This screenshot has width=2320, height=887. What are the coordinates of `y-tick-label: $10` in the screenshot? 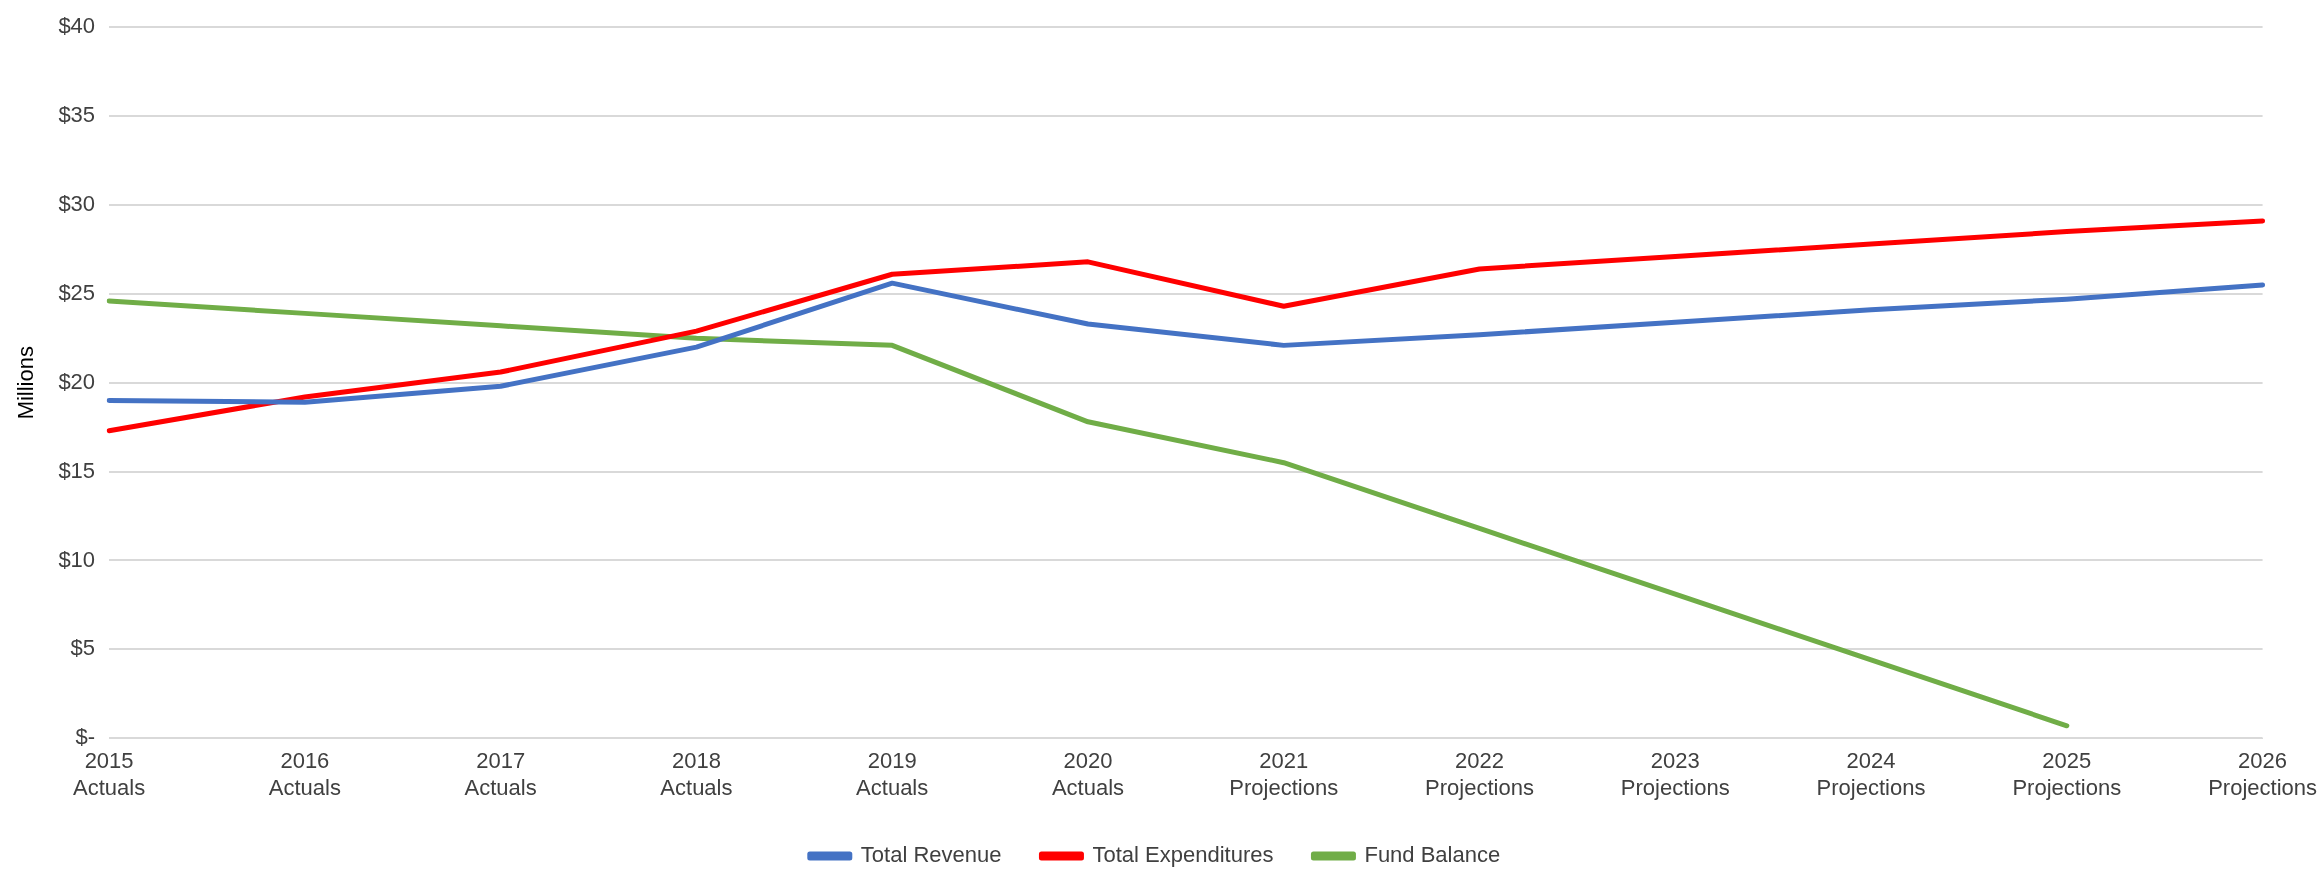 It's located at (77, 559).